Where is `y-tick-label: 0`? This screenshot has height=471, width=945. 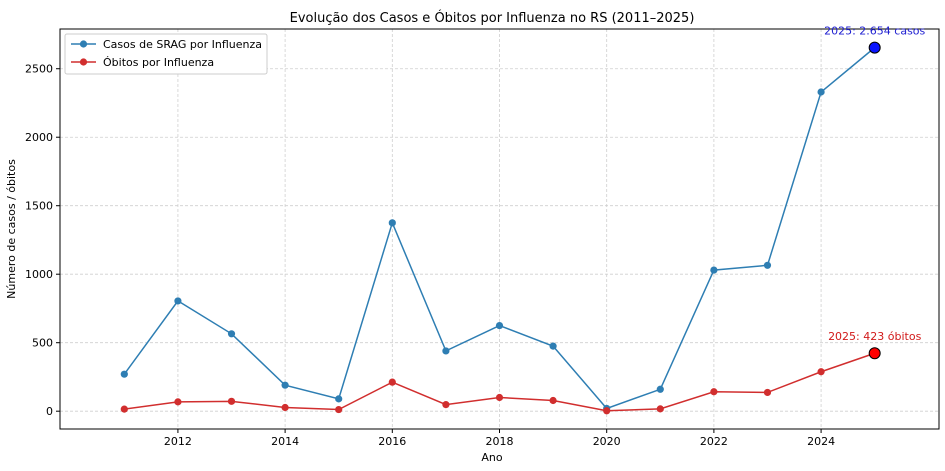
y-tick-label: 0 is located at coordinates (49, 411).